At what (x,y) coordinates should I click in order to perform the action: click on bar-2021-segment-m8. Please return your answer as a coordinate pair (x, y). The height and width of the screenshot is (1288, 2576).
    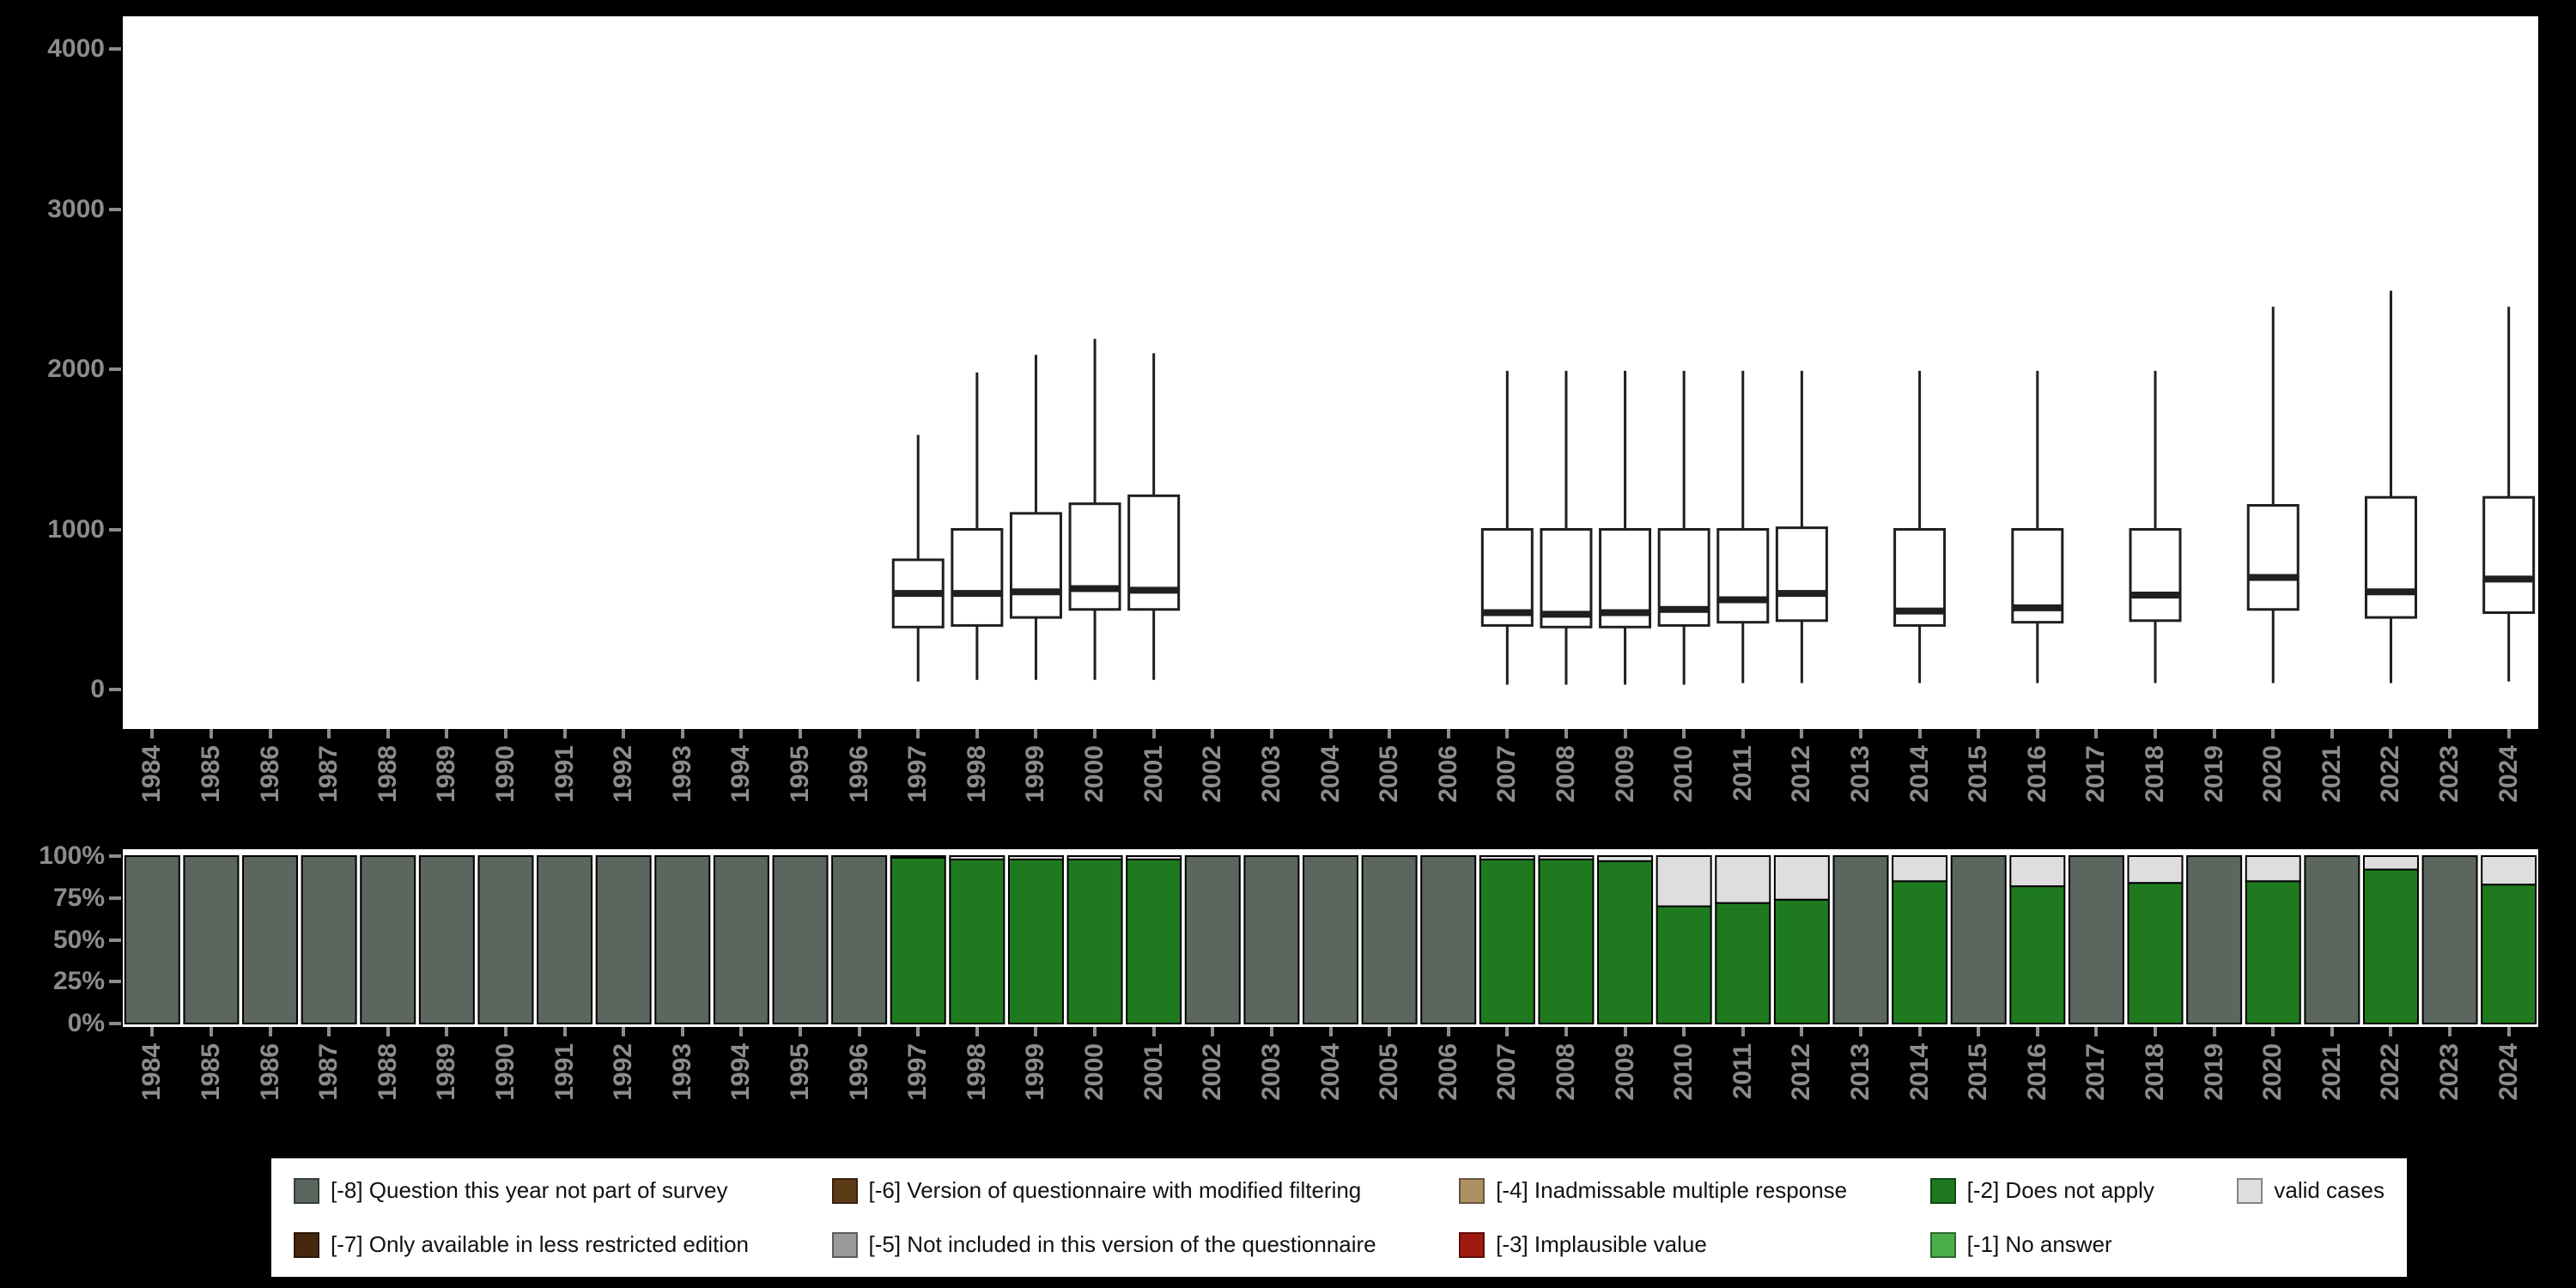
    Looking at the image, I should click on (2332, 940).